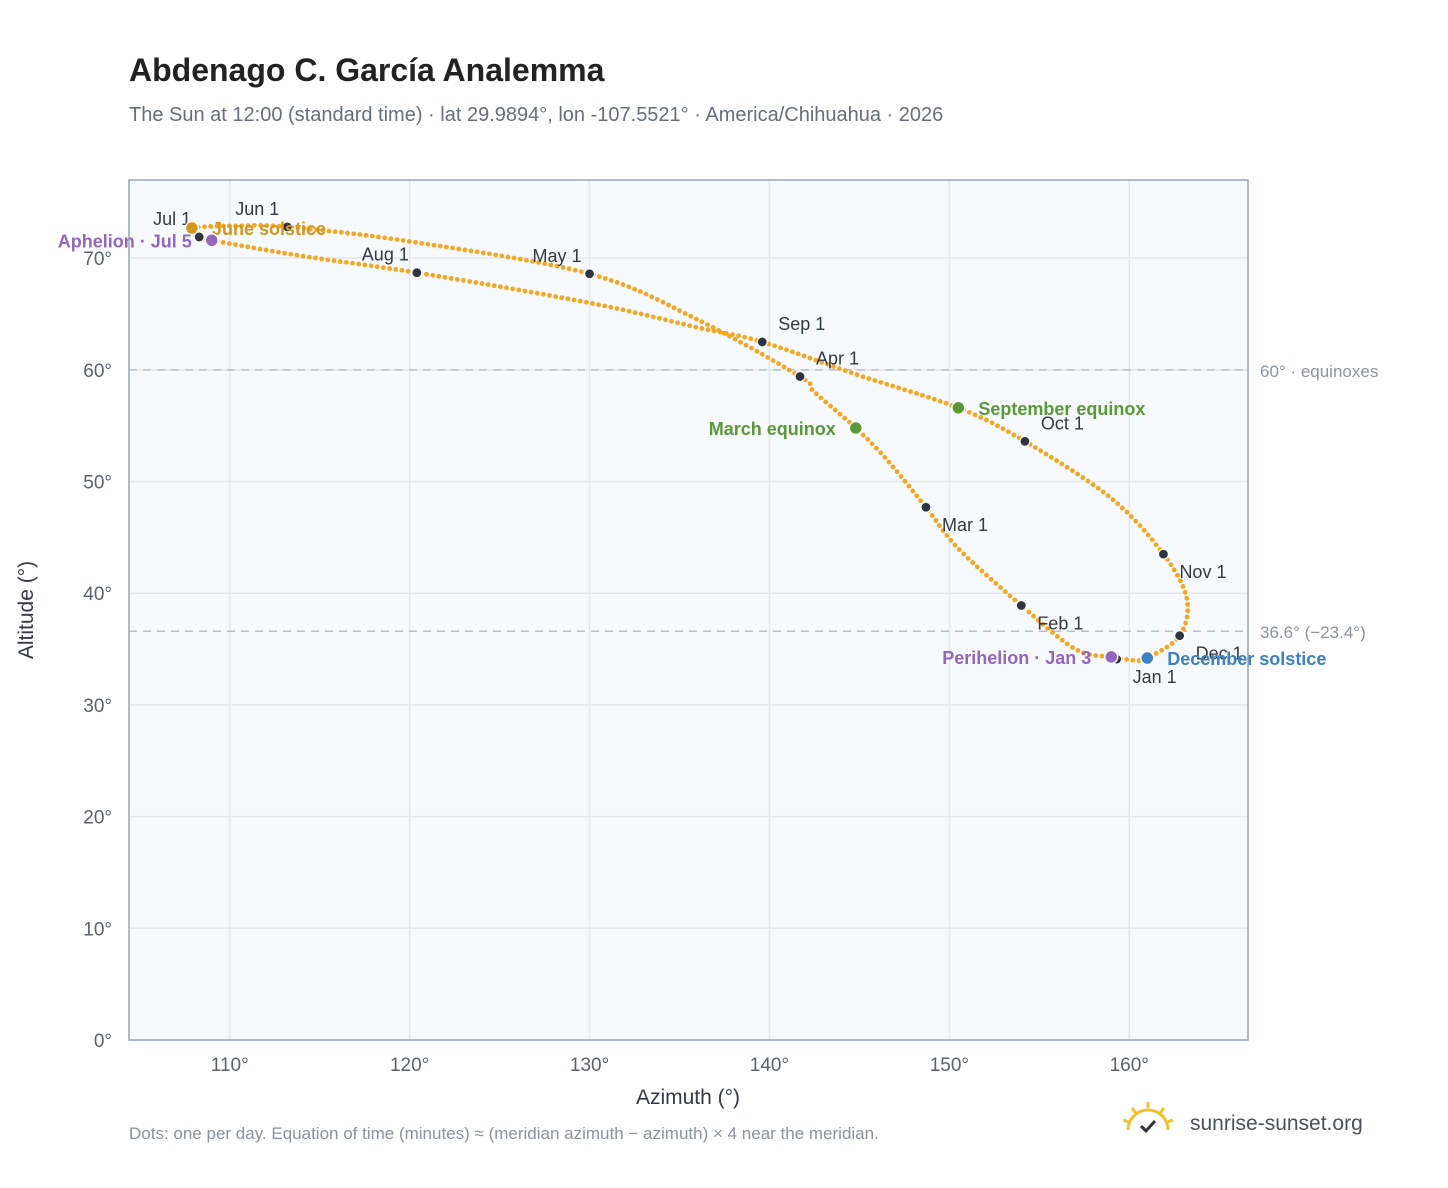 The image size is (1448, 1188). Describe the element at coordinates (97, 929) in the screenshot. I see `y-tick-label: 10°` at that location.